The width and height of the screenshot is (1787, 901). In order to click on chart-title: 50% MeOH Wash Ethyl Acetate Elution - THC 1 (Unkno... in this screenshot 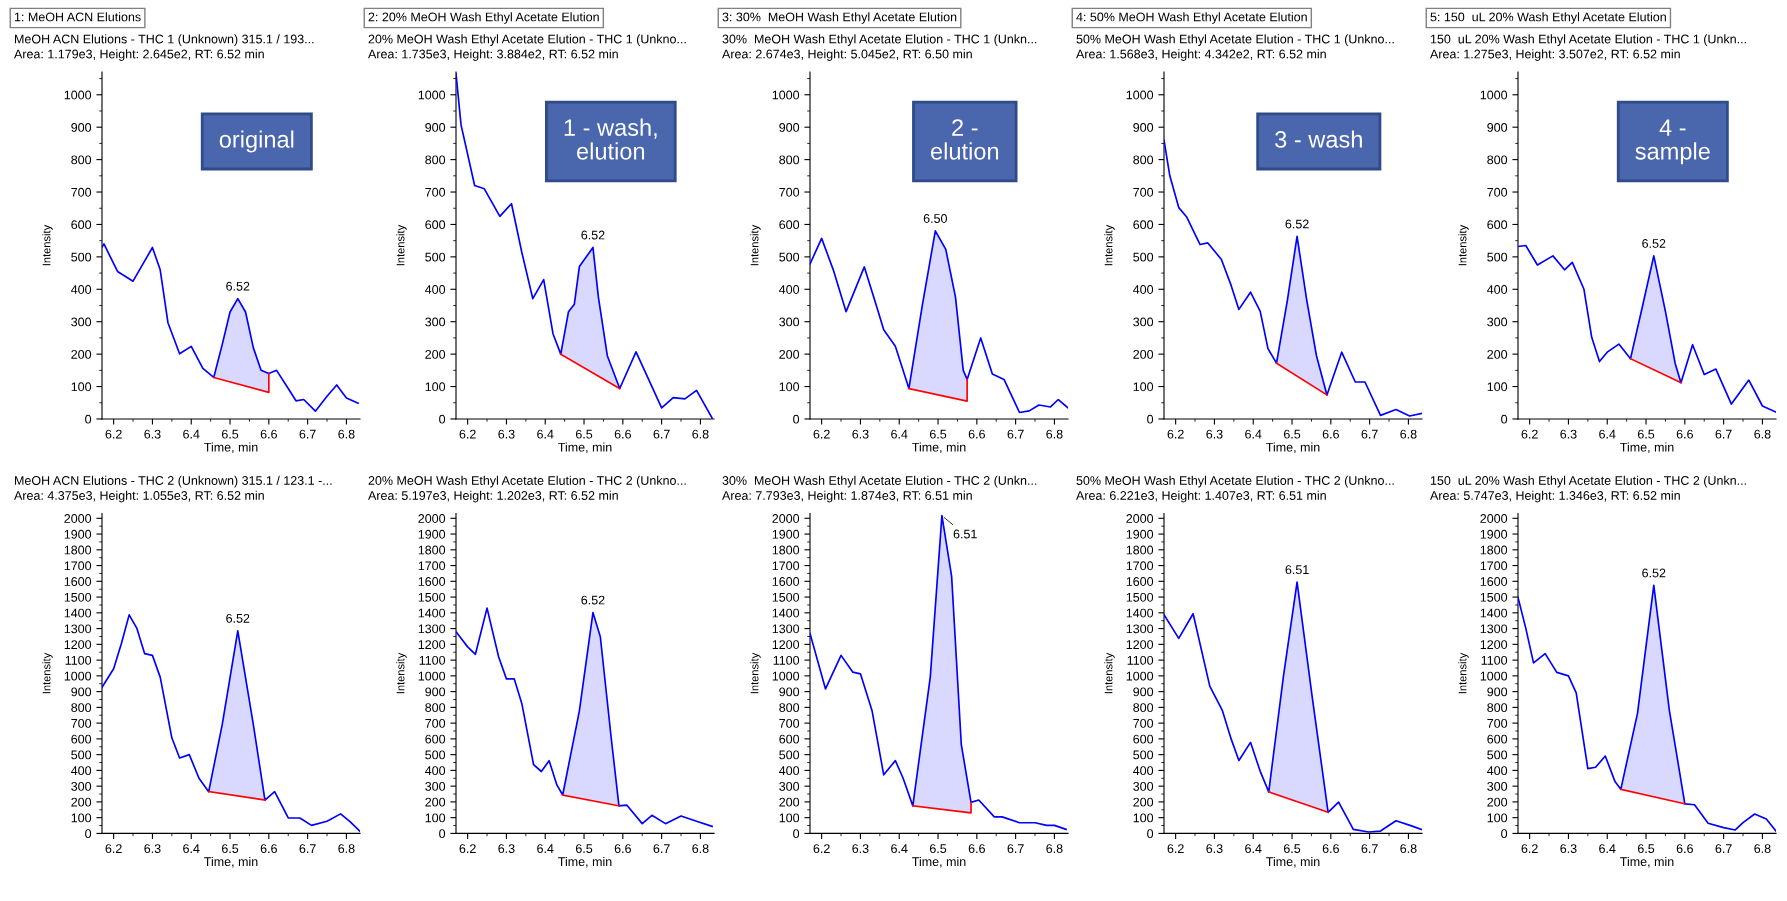, I will do `click(1235, 40)`.